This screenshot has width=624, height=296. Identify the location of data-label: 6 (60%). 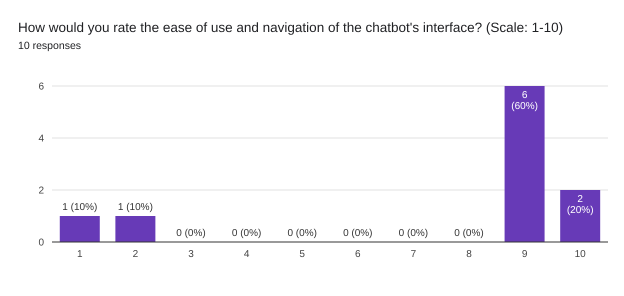
(524, 101).